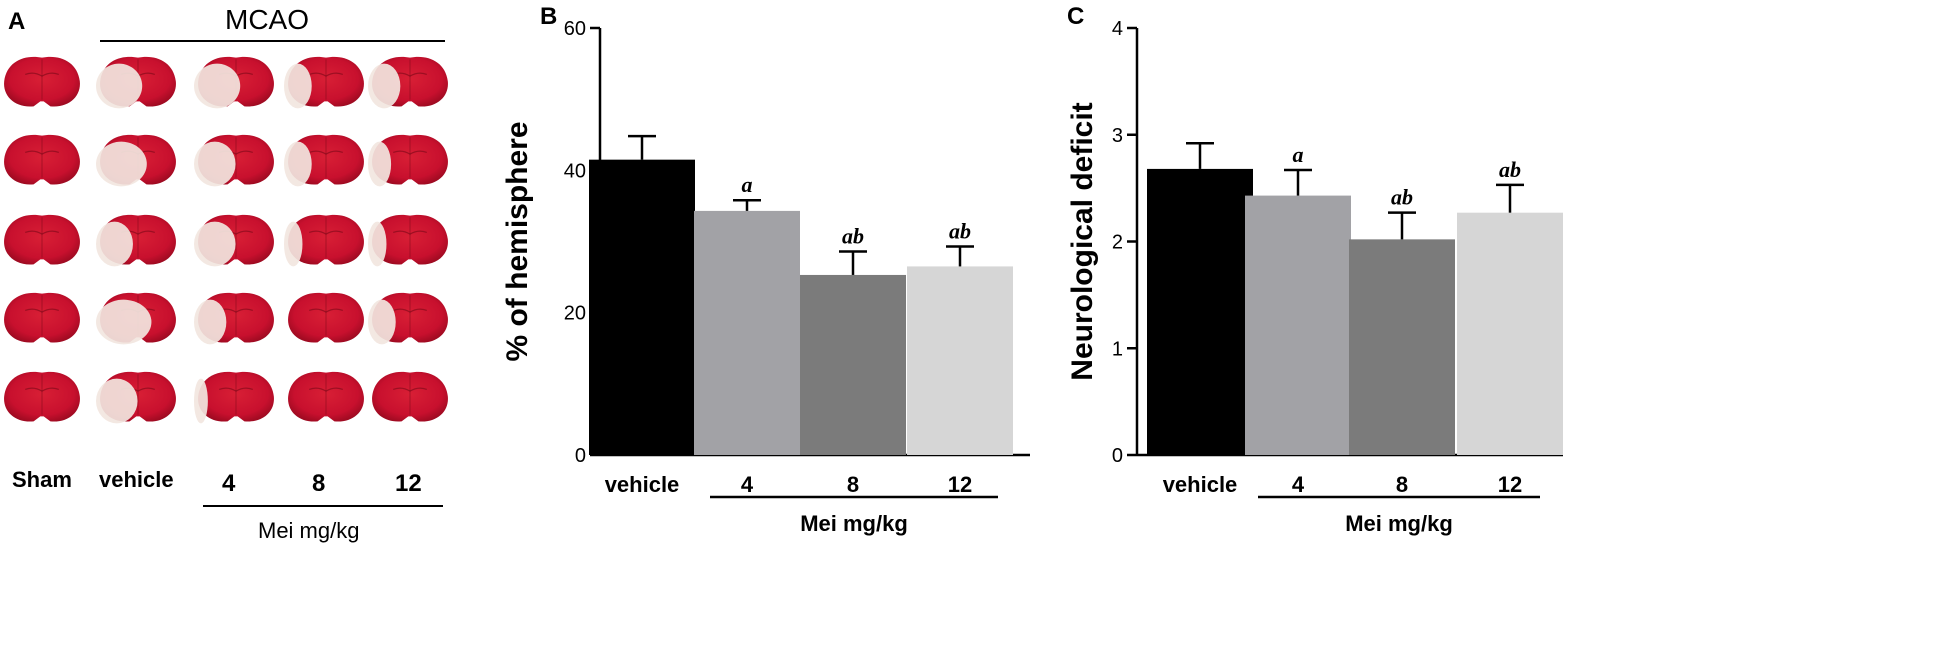  What do you see at coordinates (517, 241) in the screenshot?
I see `y-axis-label: % of hemisphere` at bounding box center [517, 241].